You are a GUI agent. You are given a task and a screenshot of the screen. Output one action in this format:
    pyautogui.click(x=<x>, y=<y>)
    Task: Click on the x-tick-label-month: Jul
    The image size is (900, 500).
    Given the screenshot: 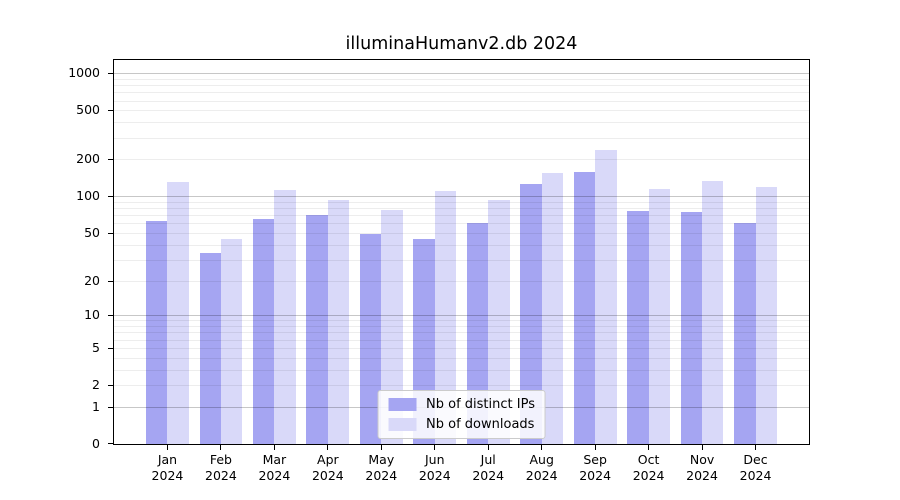 What is the action you would take?
    pyautogui.click(x=488, y=459)
    